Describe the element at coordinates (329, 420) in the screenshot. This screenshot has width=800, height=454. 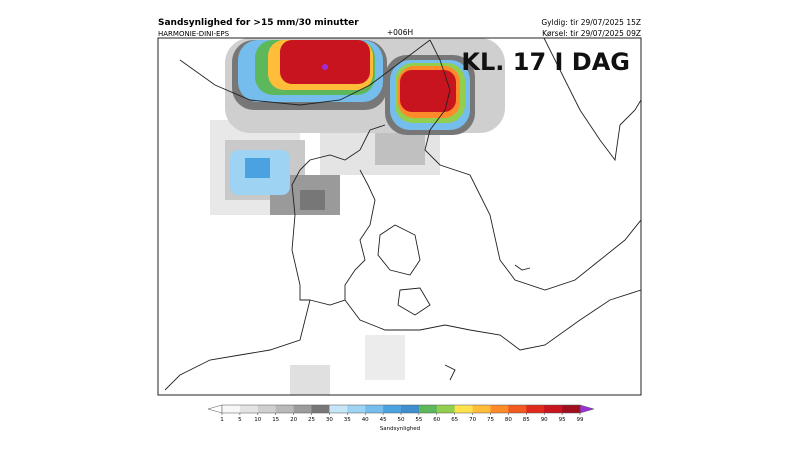
I see `colorbar-tick-label: 30` at that location.